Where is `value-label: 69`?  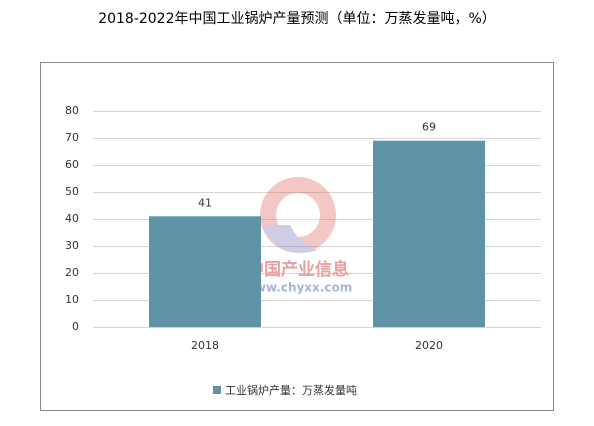
value-label: 69 is located at coordinates (429, 127).